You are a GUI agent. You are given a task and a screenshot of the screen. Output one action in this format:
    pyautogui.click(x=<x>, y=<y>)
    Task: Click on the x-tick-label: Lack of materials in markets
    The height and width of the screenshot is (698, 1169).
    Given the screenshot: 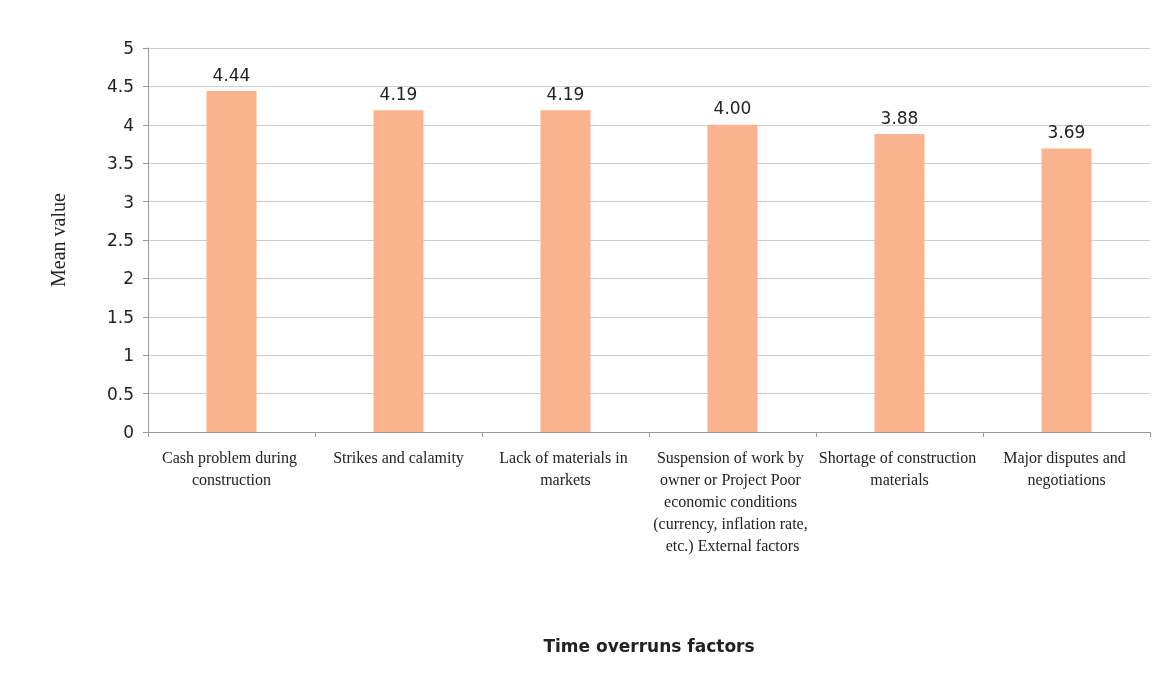 What is the action you would take?
    pyautogui.click(x=565, y=468)
    